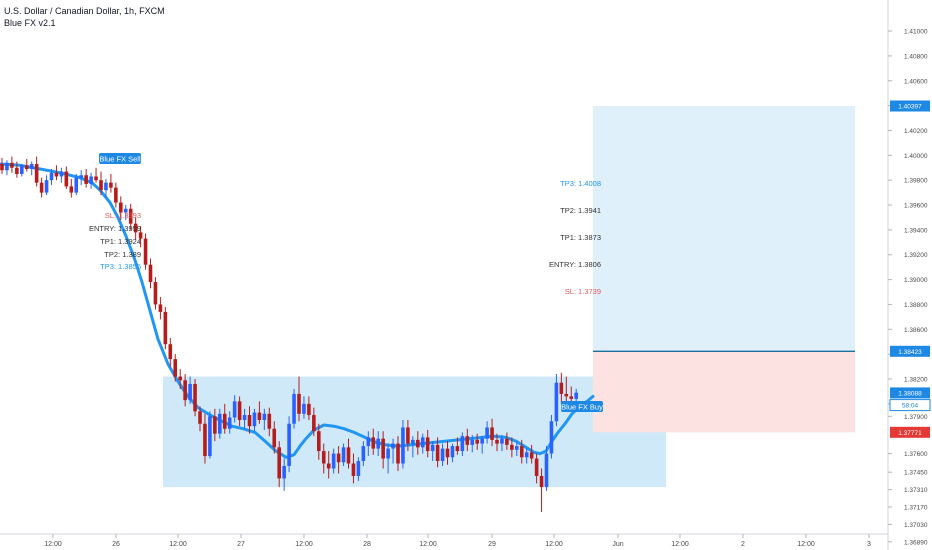  What do you see at coordinates (916, 181) in the screenshot?
I see `y-tick-label: 1.39800` at bounding box center [916, 181].